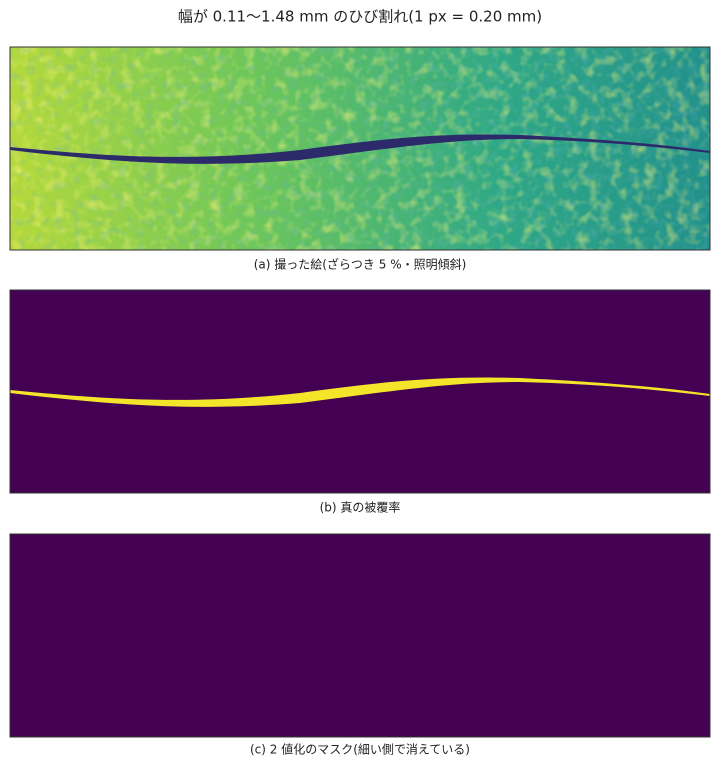  What do you see at coordinates (360, 749) in the screenshot?
I see `panel-caption: (c) 2 値化のマスク(細い側で消えている)` at bounding box center [360, 749].